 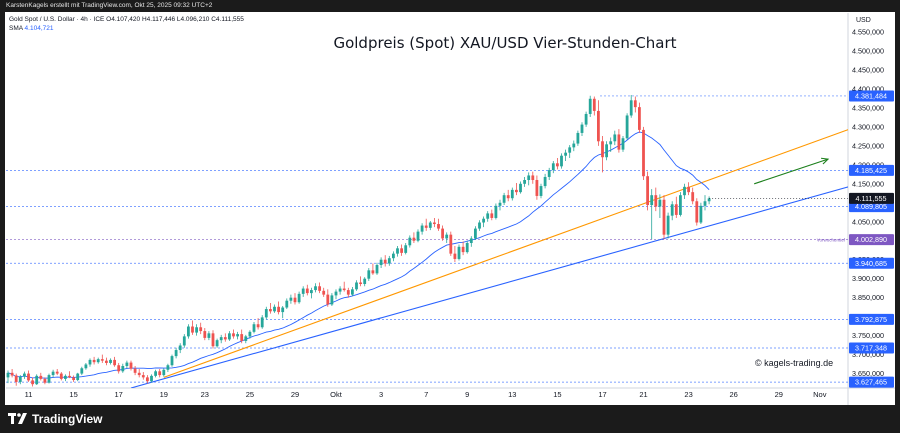 I want to click on x-tick-label: 13, so click(x=512, y=394).